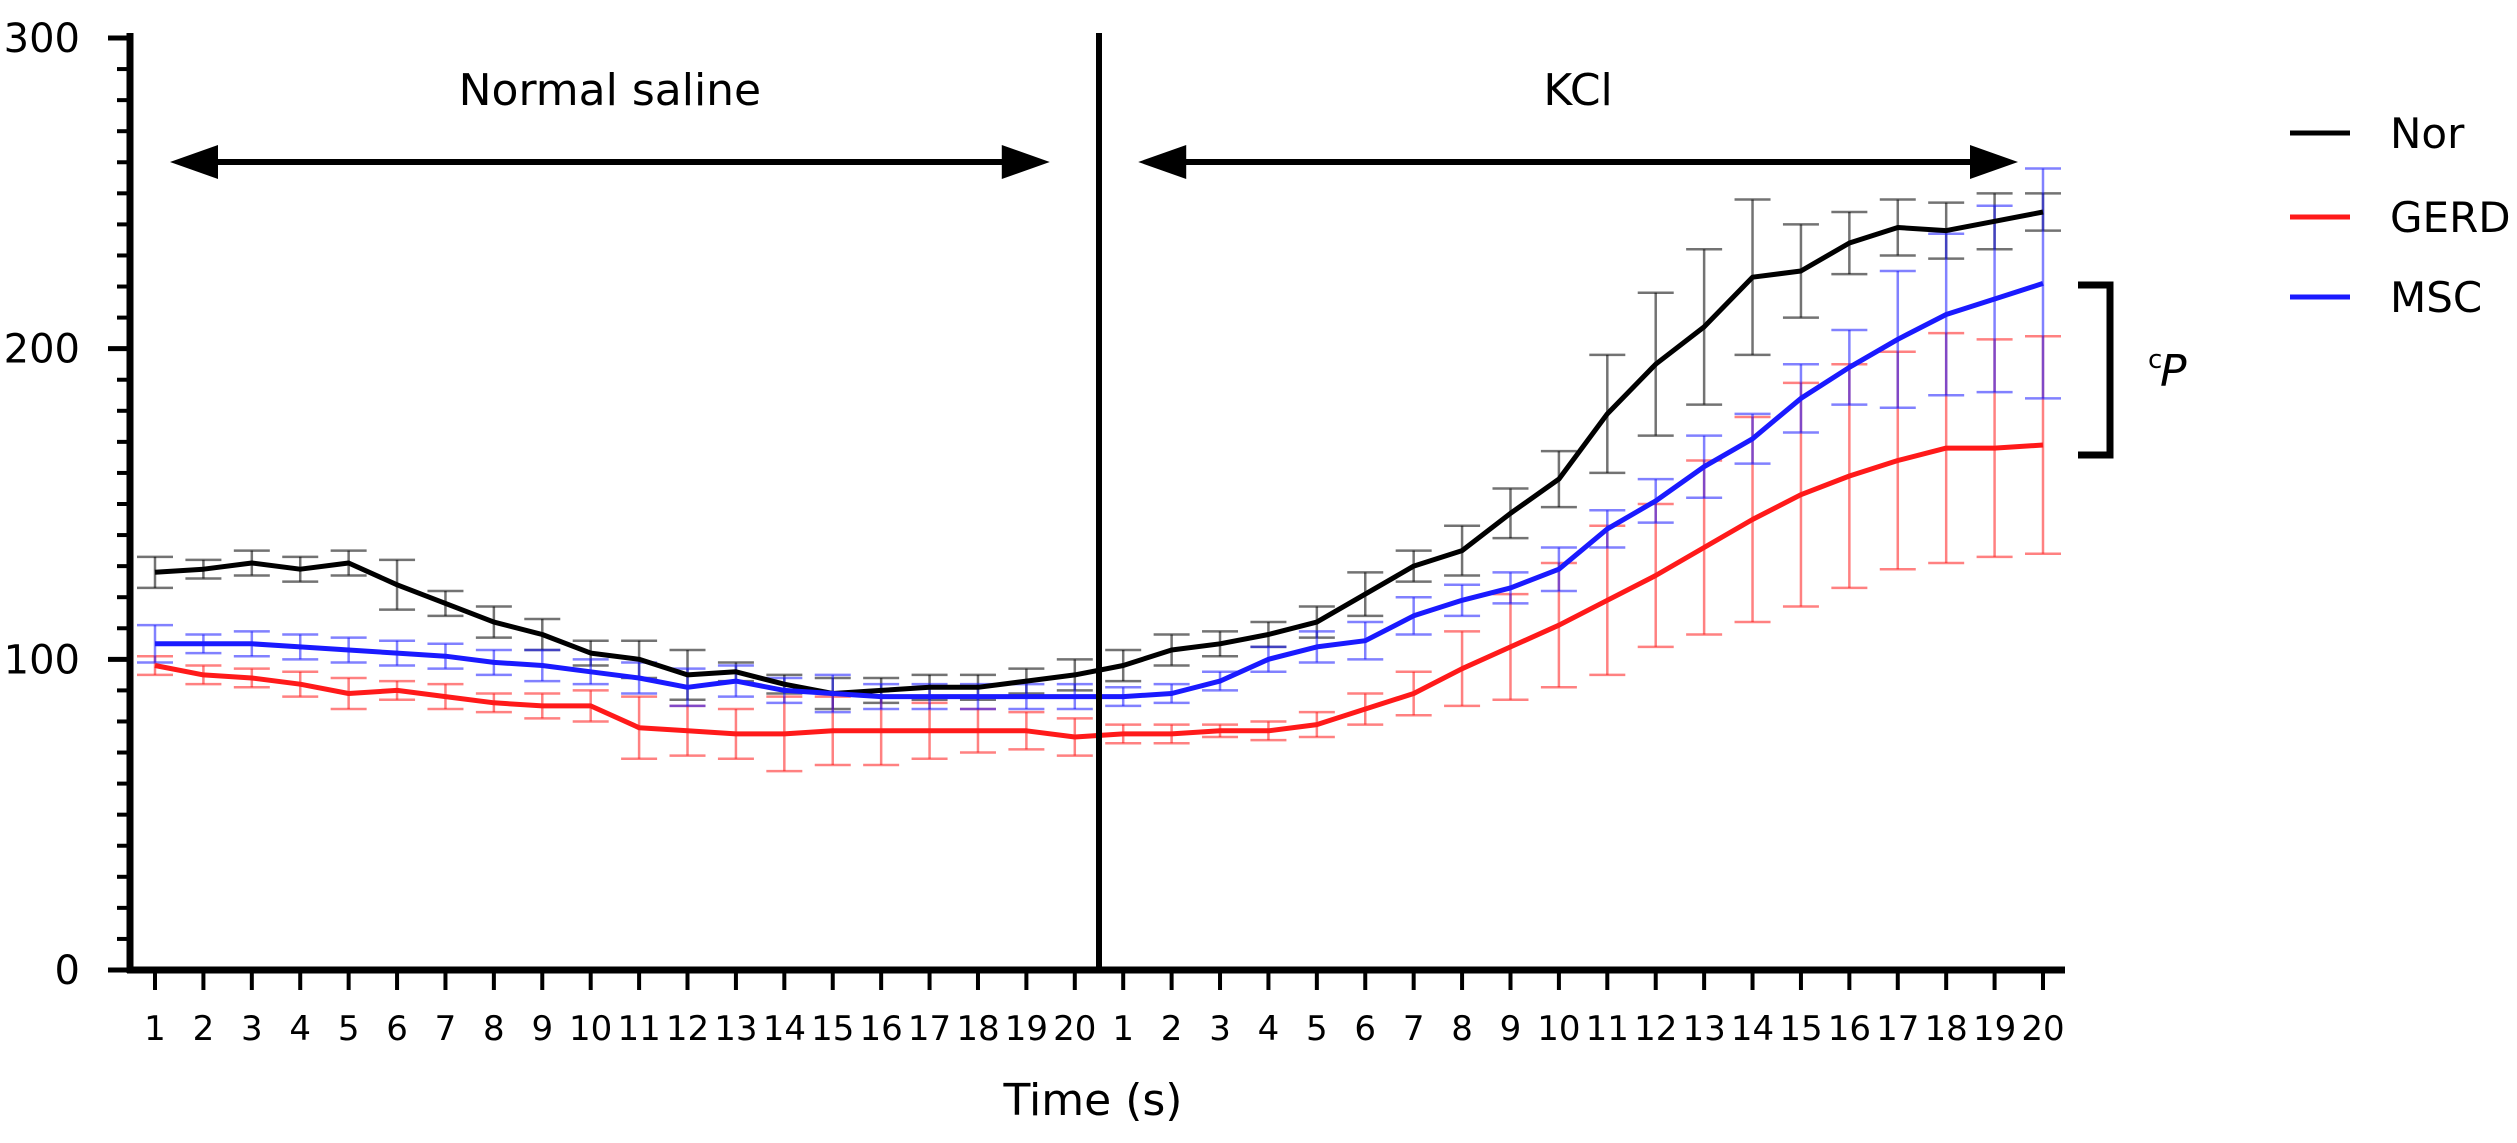 The width and height of the screenshot is (2517, 1143). Describe the element at coordinates (2173, 371) in the screenshot. I see `significance-p-label: P` at that location.